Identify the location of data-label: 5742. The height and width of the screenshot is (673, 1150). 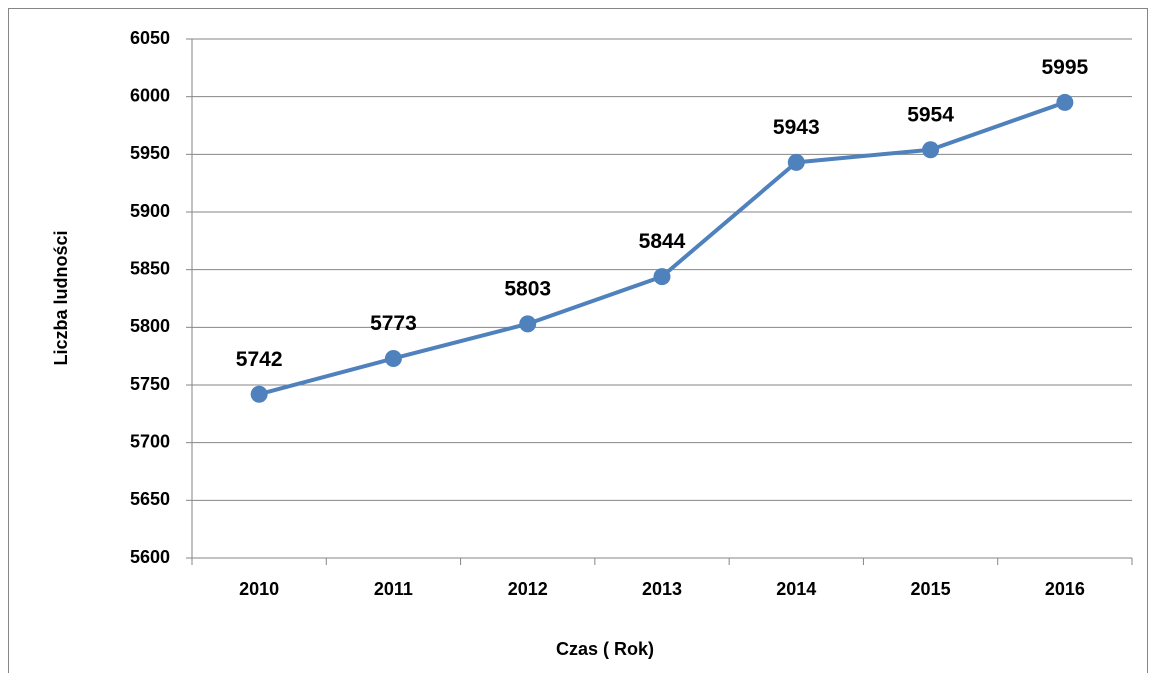
(259, 359).